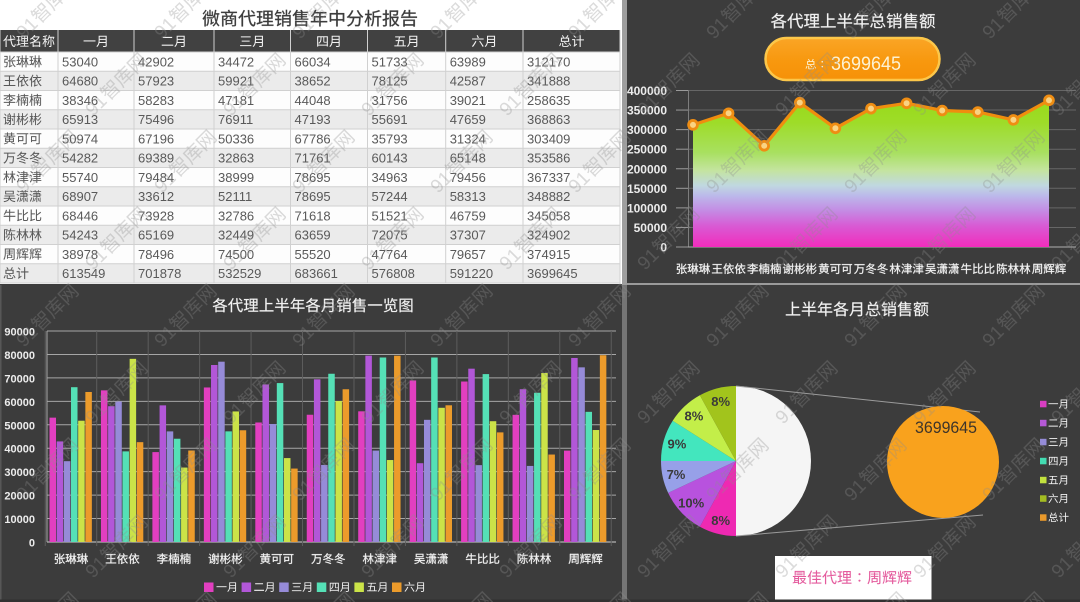 This screenshot has width=1080, height=602. What do you see at coordinates (156, 119) in the screenshot?
I see `svg-text: 75496` at bounding box center [156, 119].